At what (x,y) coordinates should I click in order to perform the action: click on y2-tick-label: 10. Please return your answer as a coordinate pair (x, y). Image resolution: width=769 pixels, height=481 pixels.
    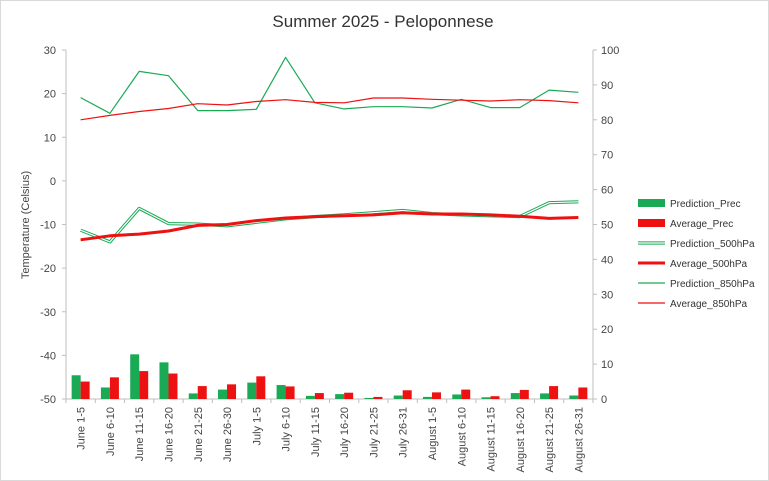
    Looking at the image, I should click on (607, 365).